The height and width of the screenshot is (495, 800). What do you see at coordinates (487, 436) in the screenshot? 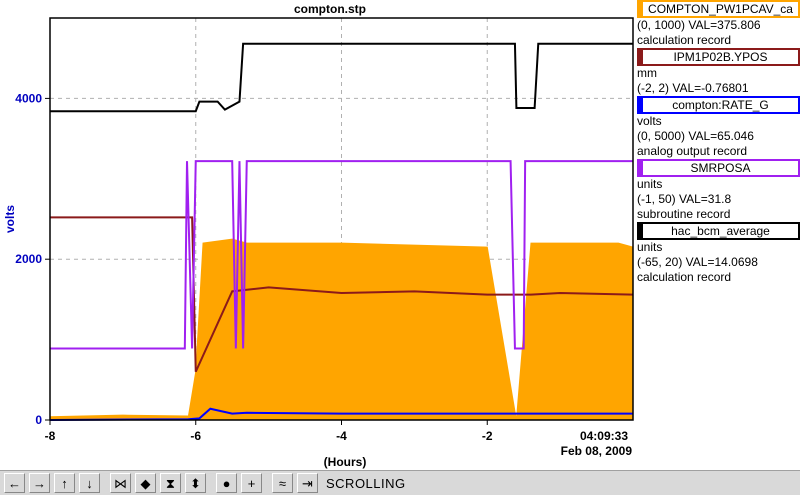
I see `x-tick-label: -2` at bounding box center [487, 436].